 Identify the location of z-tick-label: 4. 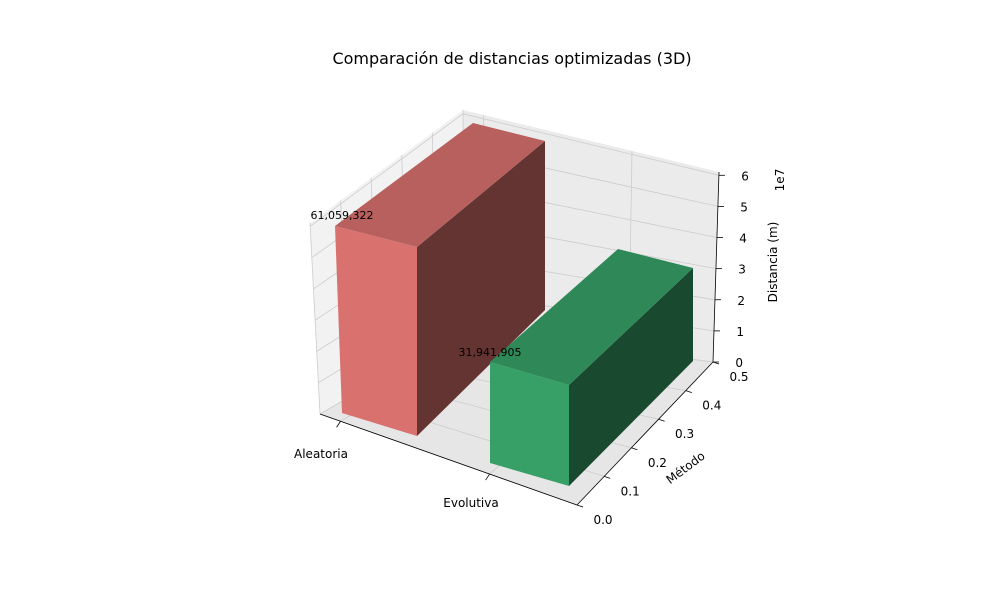
(743, 239).